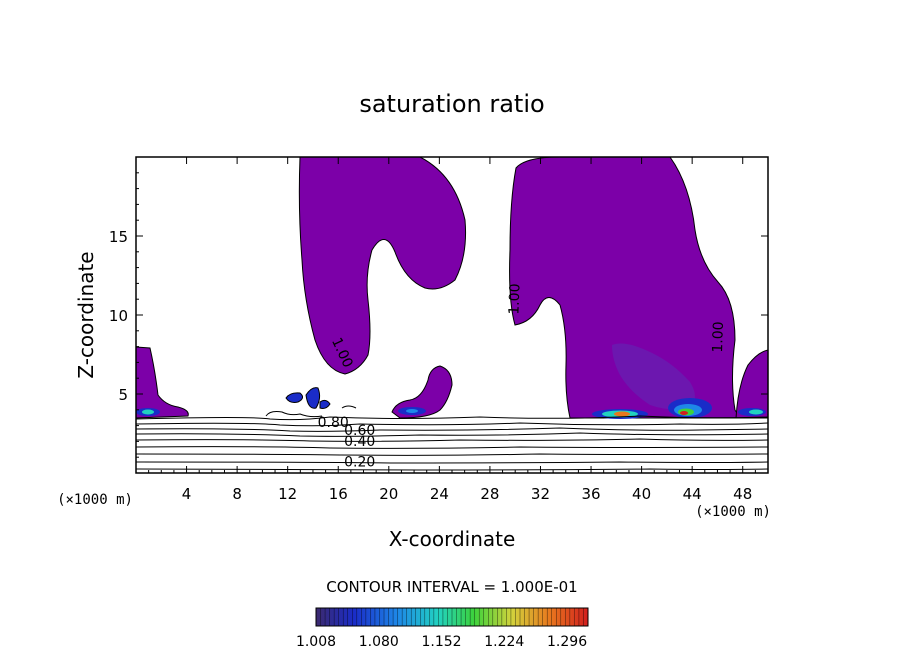 The height and width of the screenshot is (654, 904). What do you see at coordinates (118, 316) in the screenshot?
I see `y-tick-label: 10` at bounding box center [118, 316].